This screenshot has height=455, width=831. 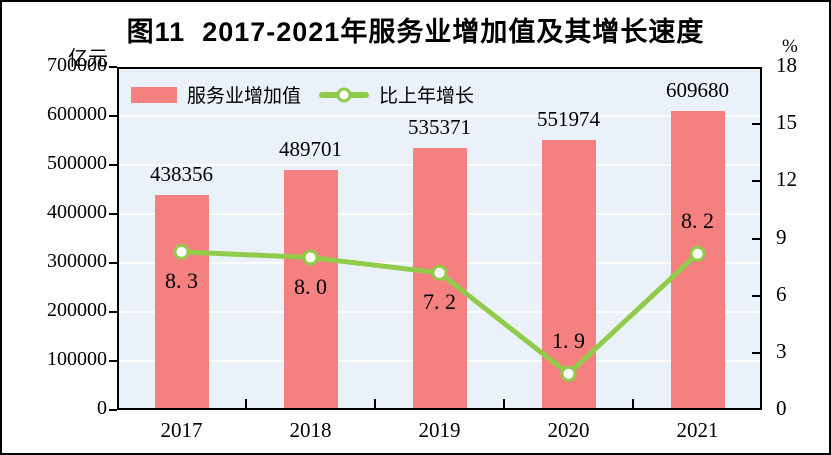 I want to click on legend-item-bar-series: 服务业增加值, so click(x=216, y=94).